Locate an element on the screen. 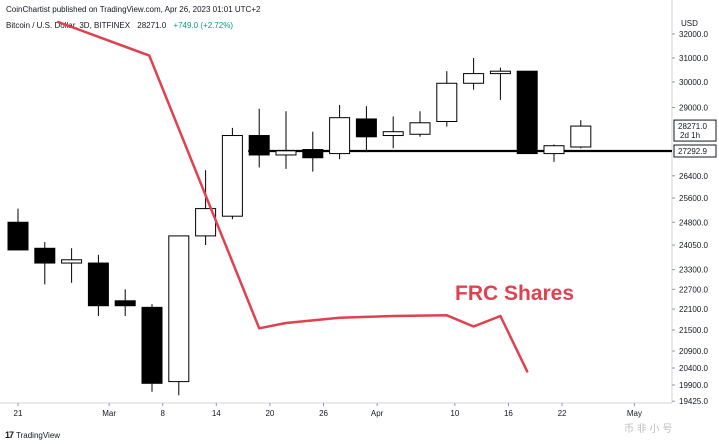 The width and height of the screenshot is (719, 444). y-tick-label: 22100.0 is located at coordinates (693, 309).